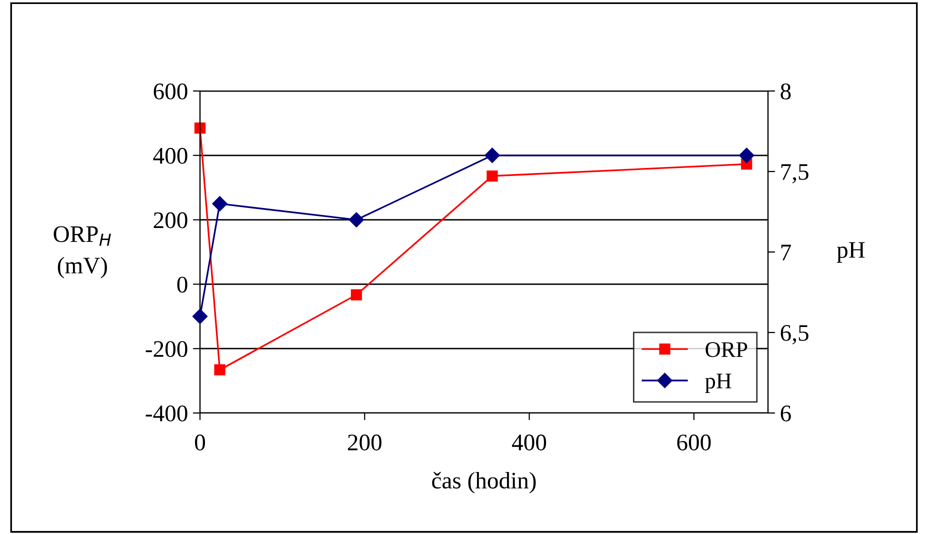  What do you see at coordinates (529, 442) in the screenshot?
I see `x-tick-label: 400` at bounding box center [529, 442].